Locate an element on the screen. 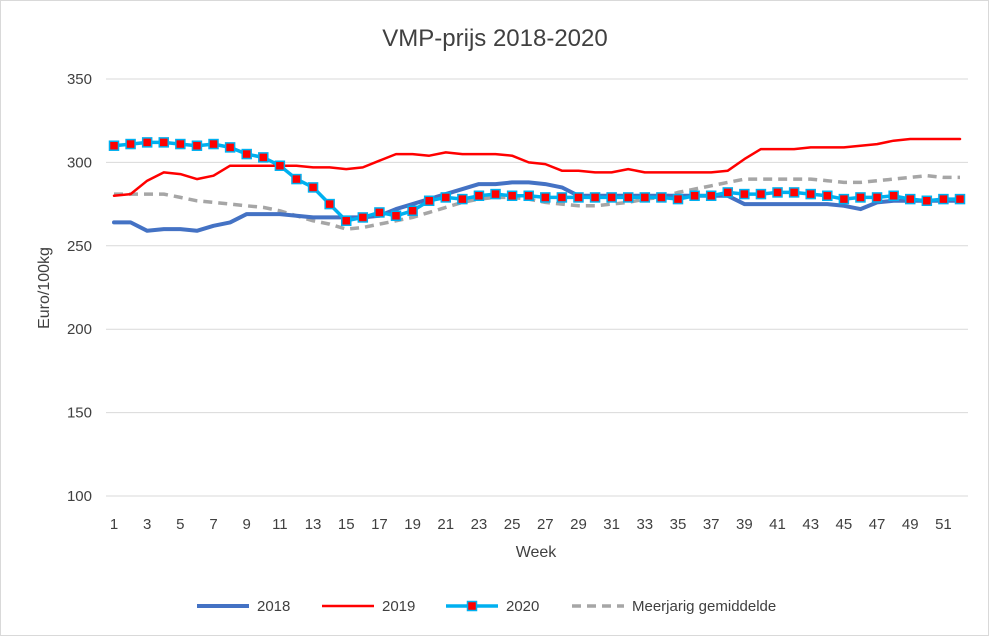  series-2020 is located at coordinates (537, 182).